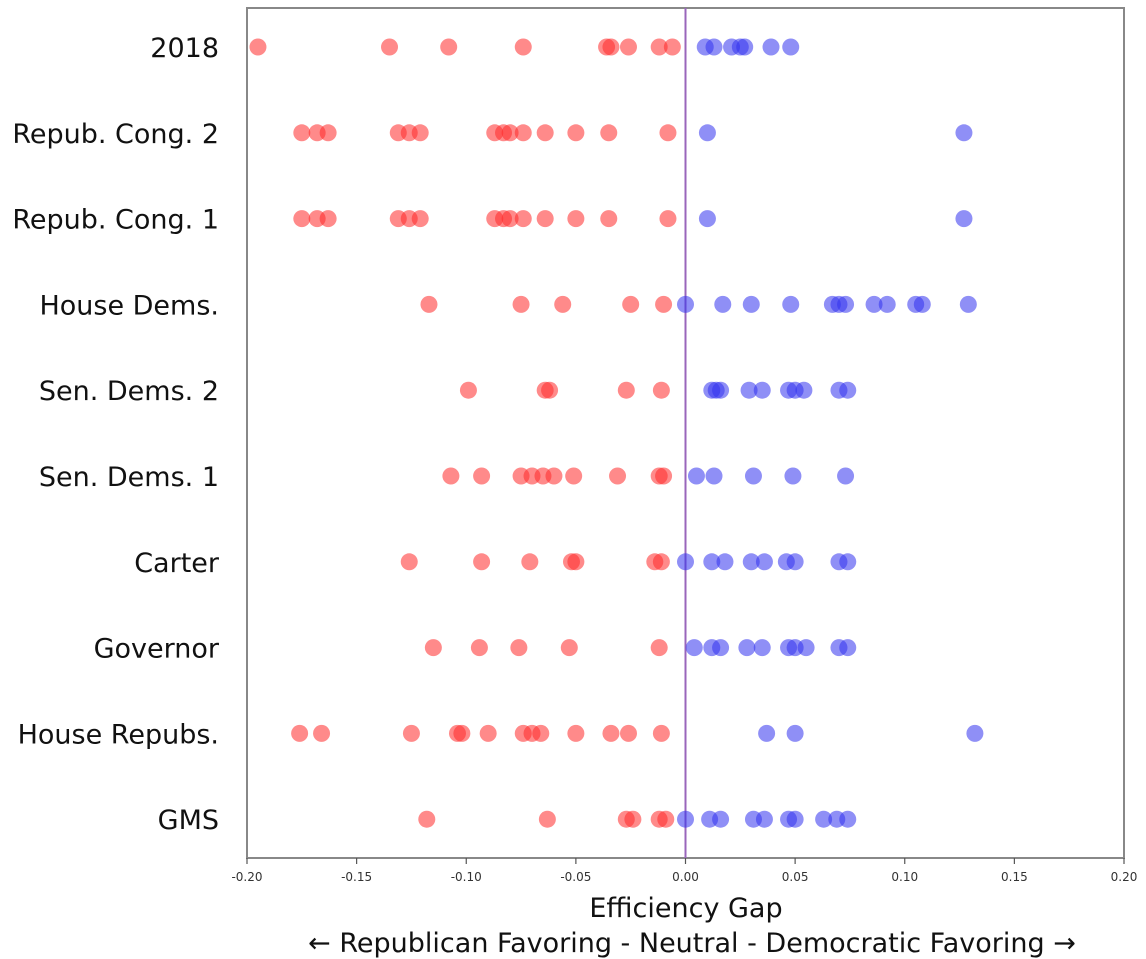 The height and width of the screenshot is (959, 1146). I want to click on y-category-label: Governor, so click(157, 649).